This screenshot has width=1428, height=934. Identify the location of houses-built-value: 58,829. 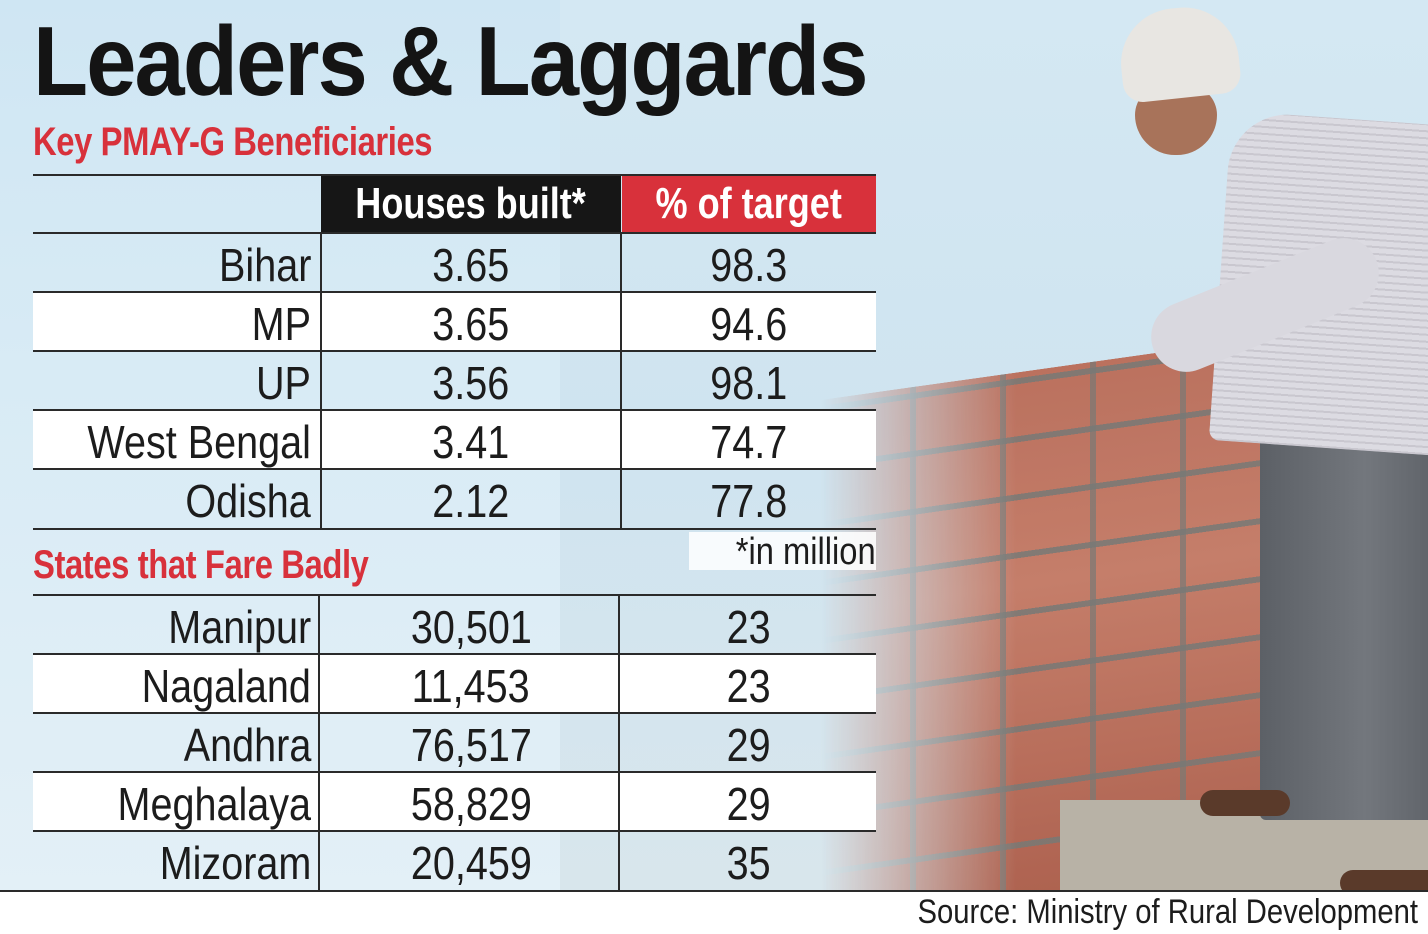
(471, 804).